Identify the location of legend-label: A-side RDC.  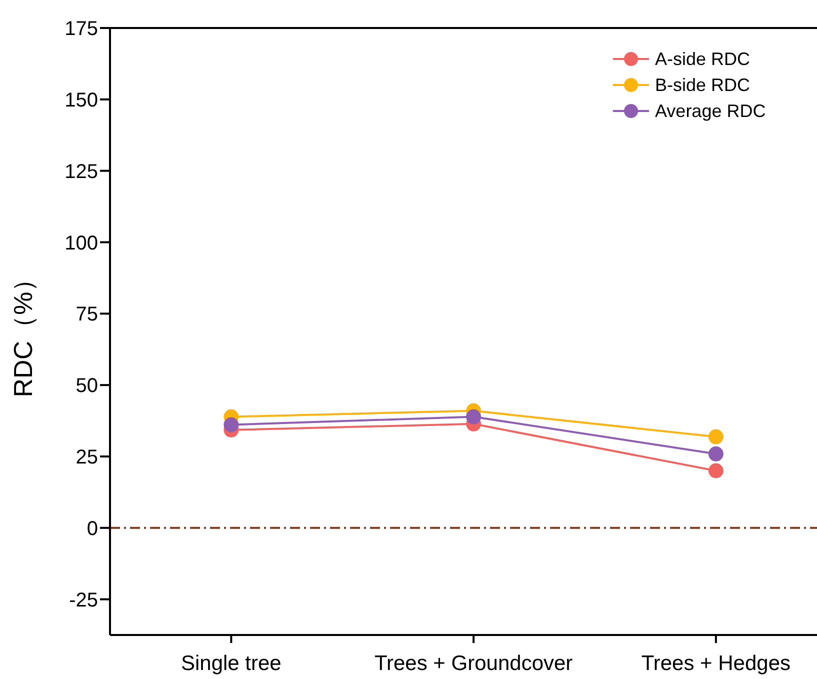
(702, 59).